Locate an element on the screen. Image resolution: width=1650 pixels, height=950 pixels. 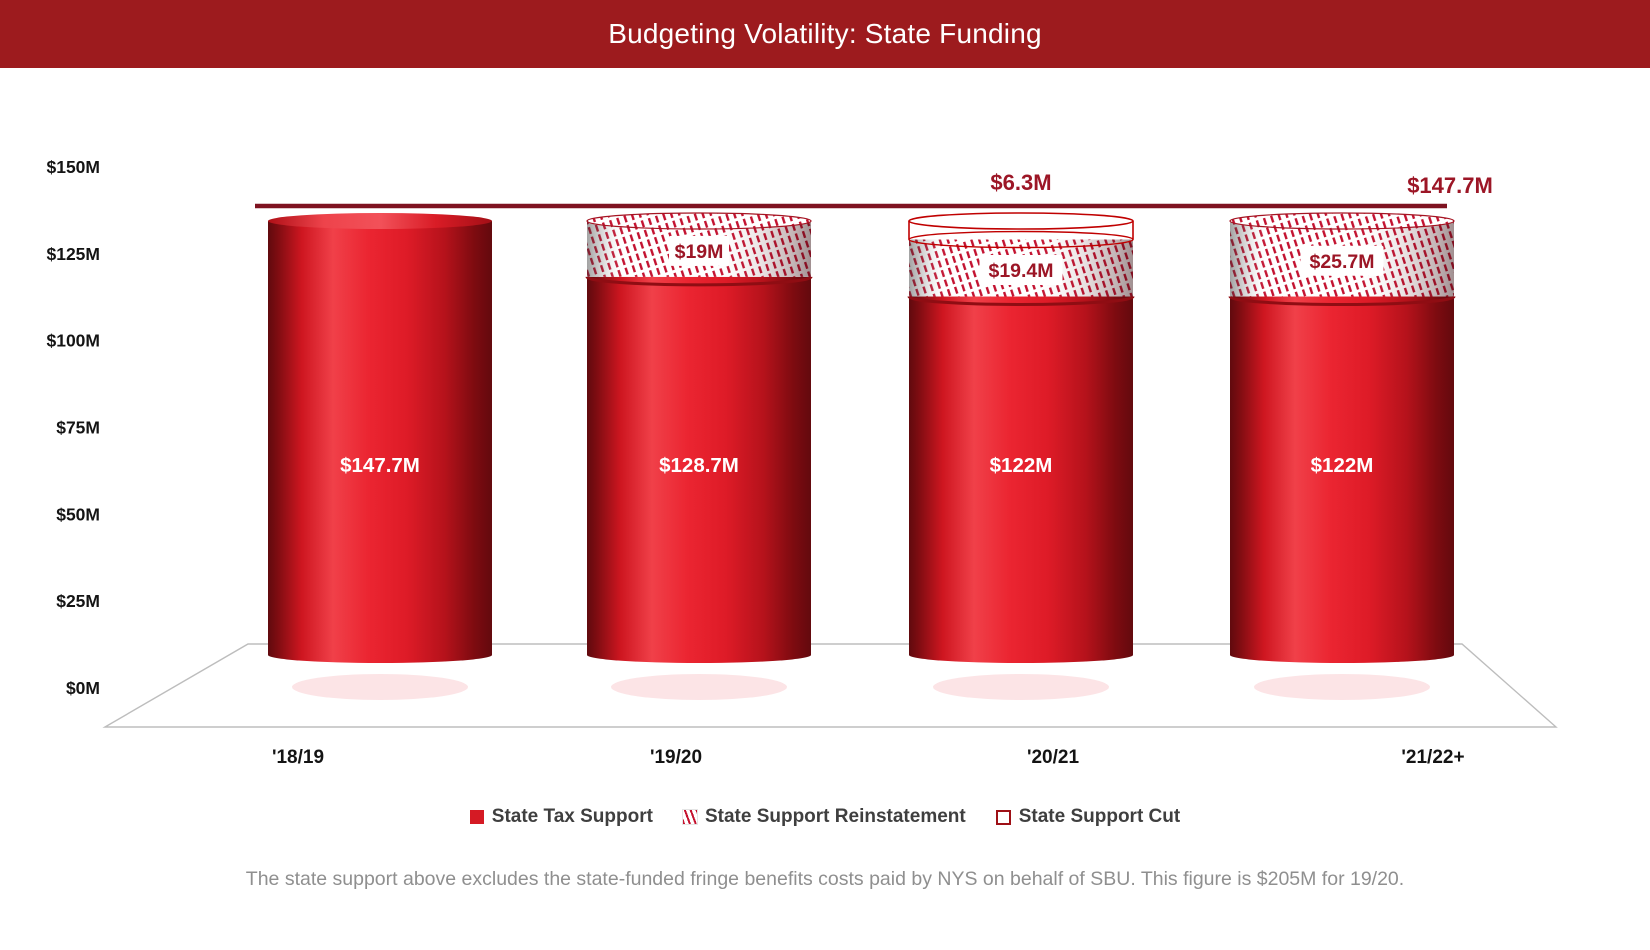
bar-value-label: $128.7M is located at coordinates (699, 465).